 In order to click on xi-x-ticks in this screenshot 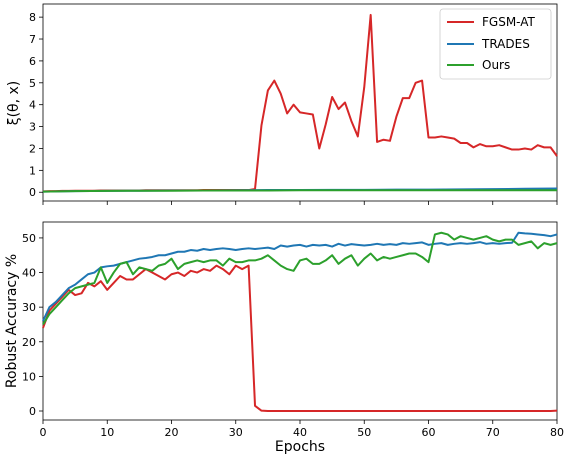, I will do `click(300, 203)`.